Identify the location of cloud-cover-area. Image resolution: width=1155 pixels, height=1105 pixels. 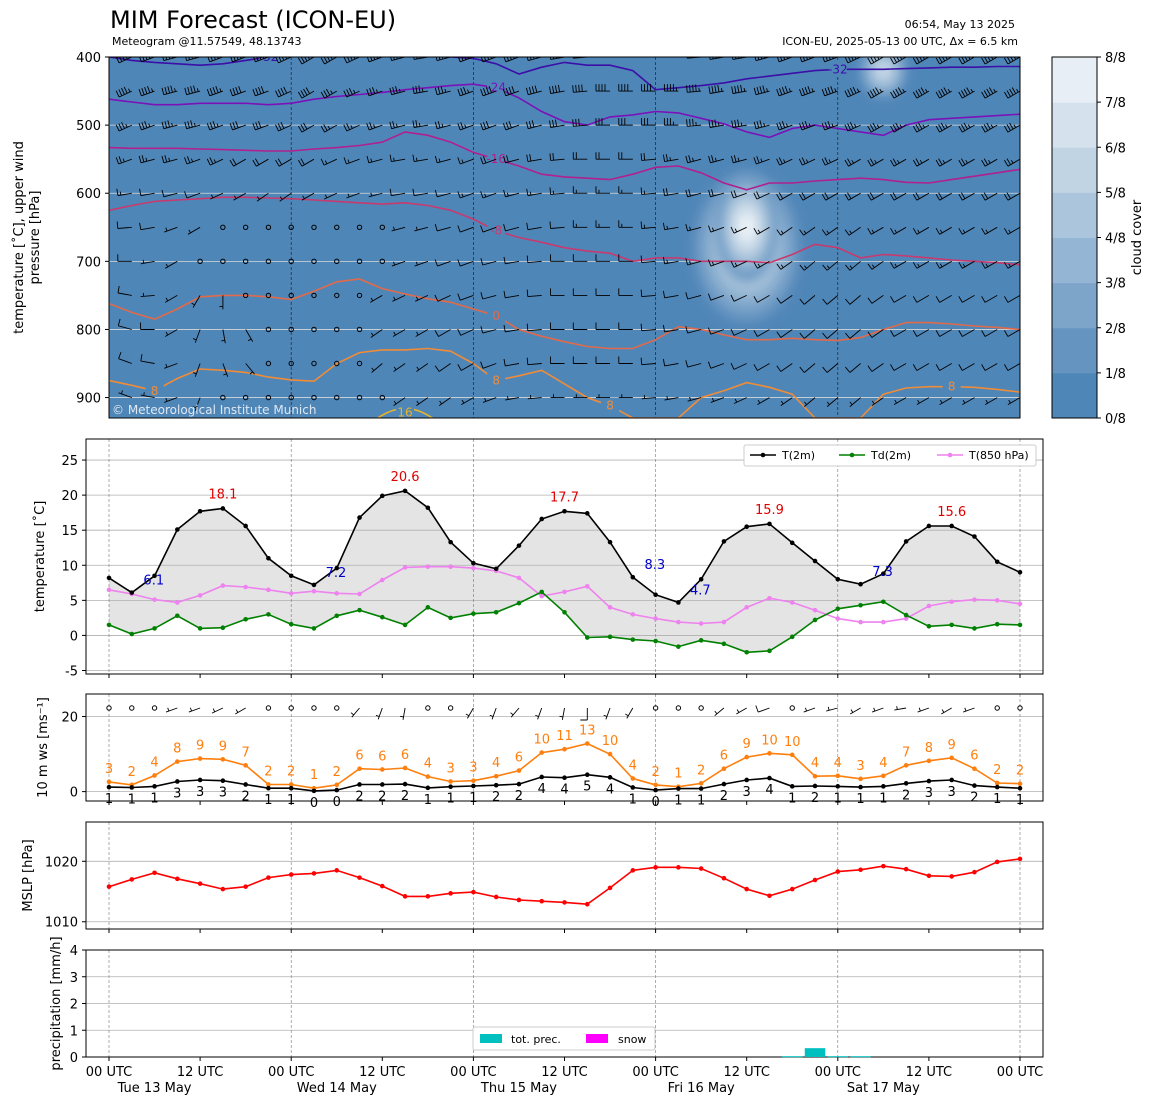
(883, 71).